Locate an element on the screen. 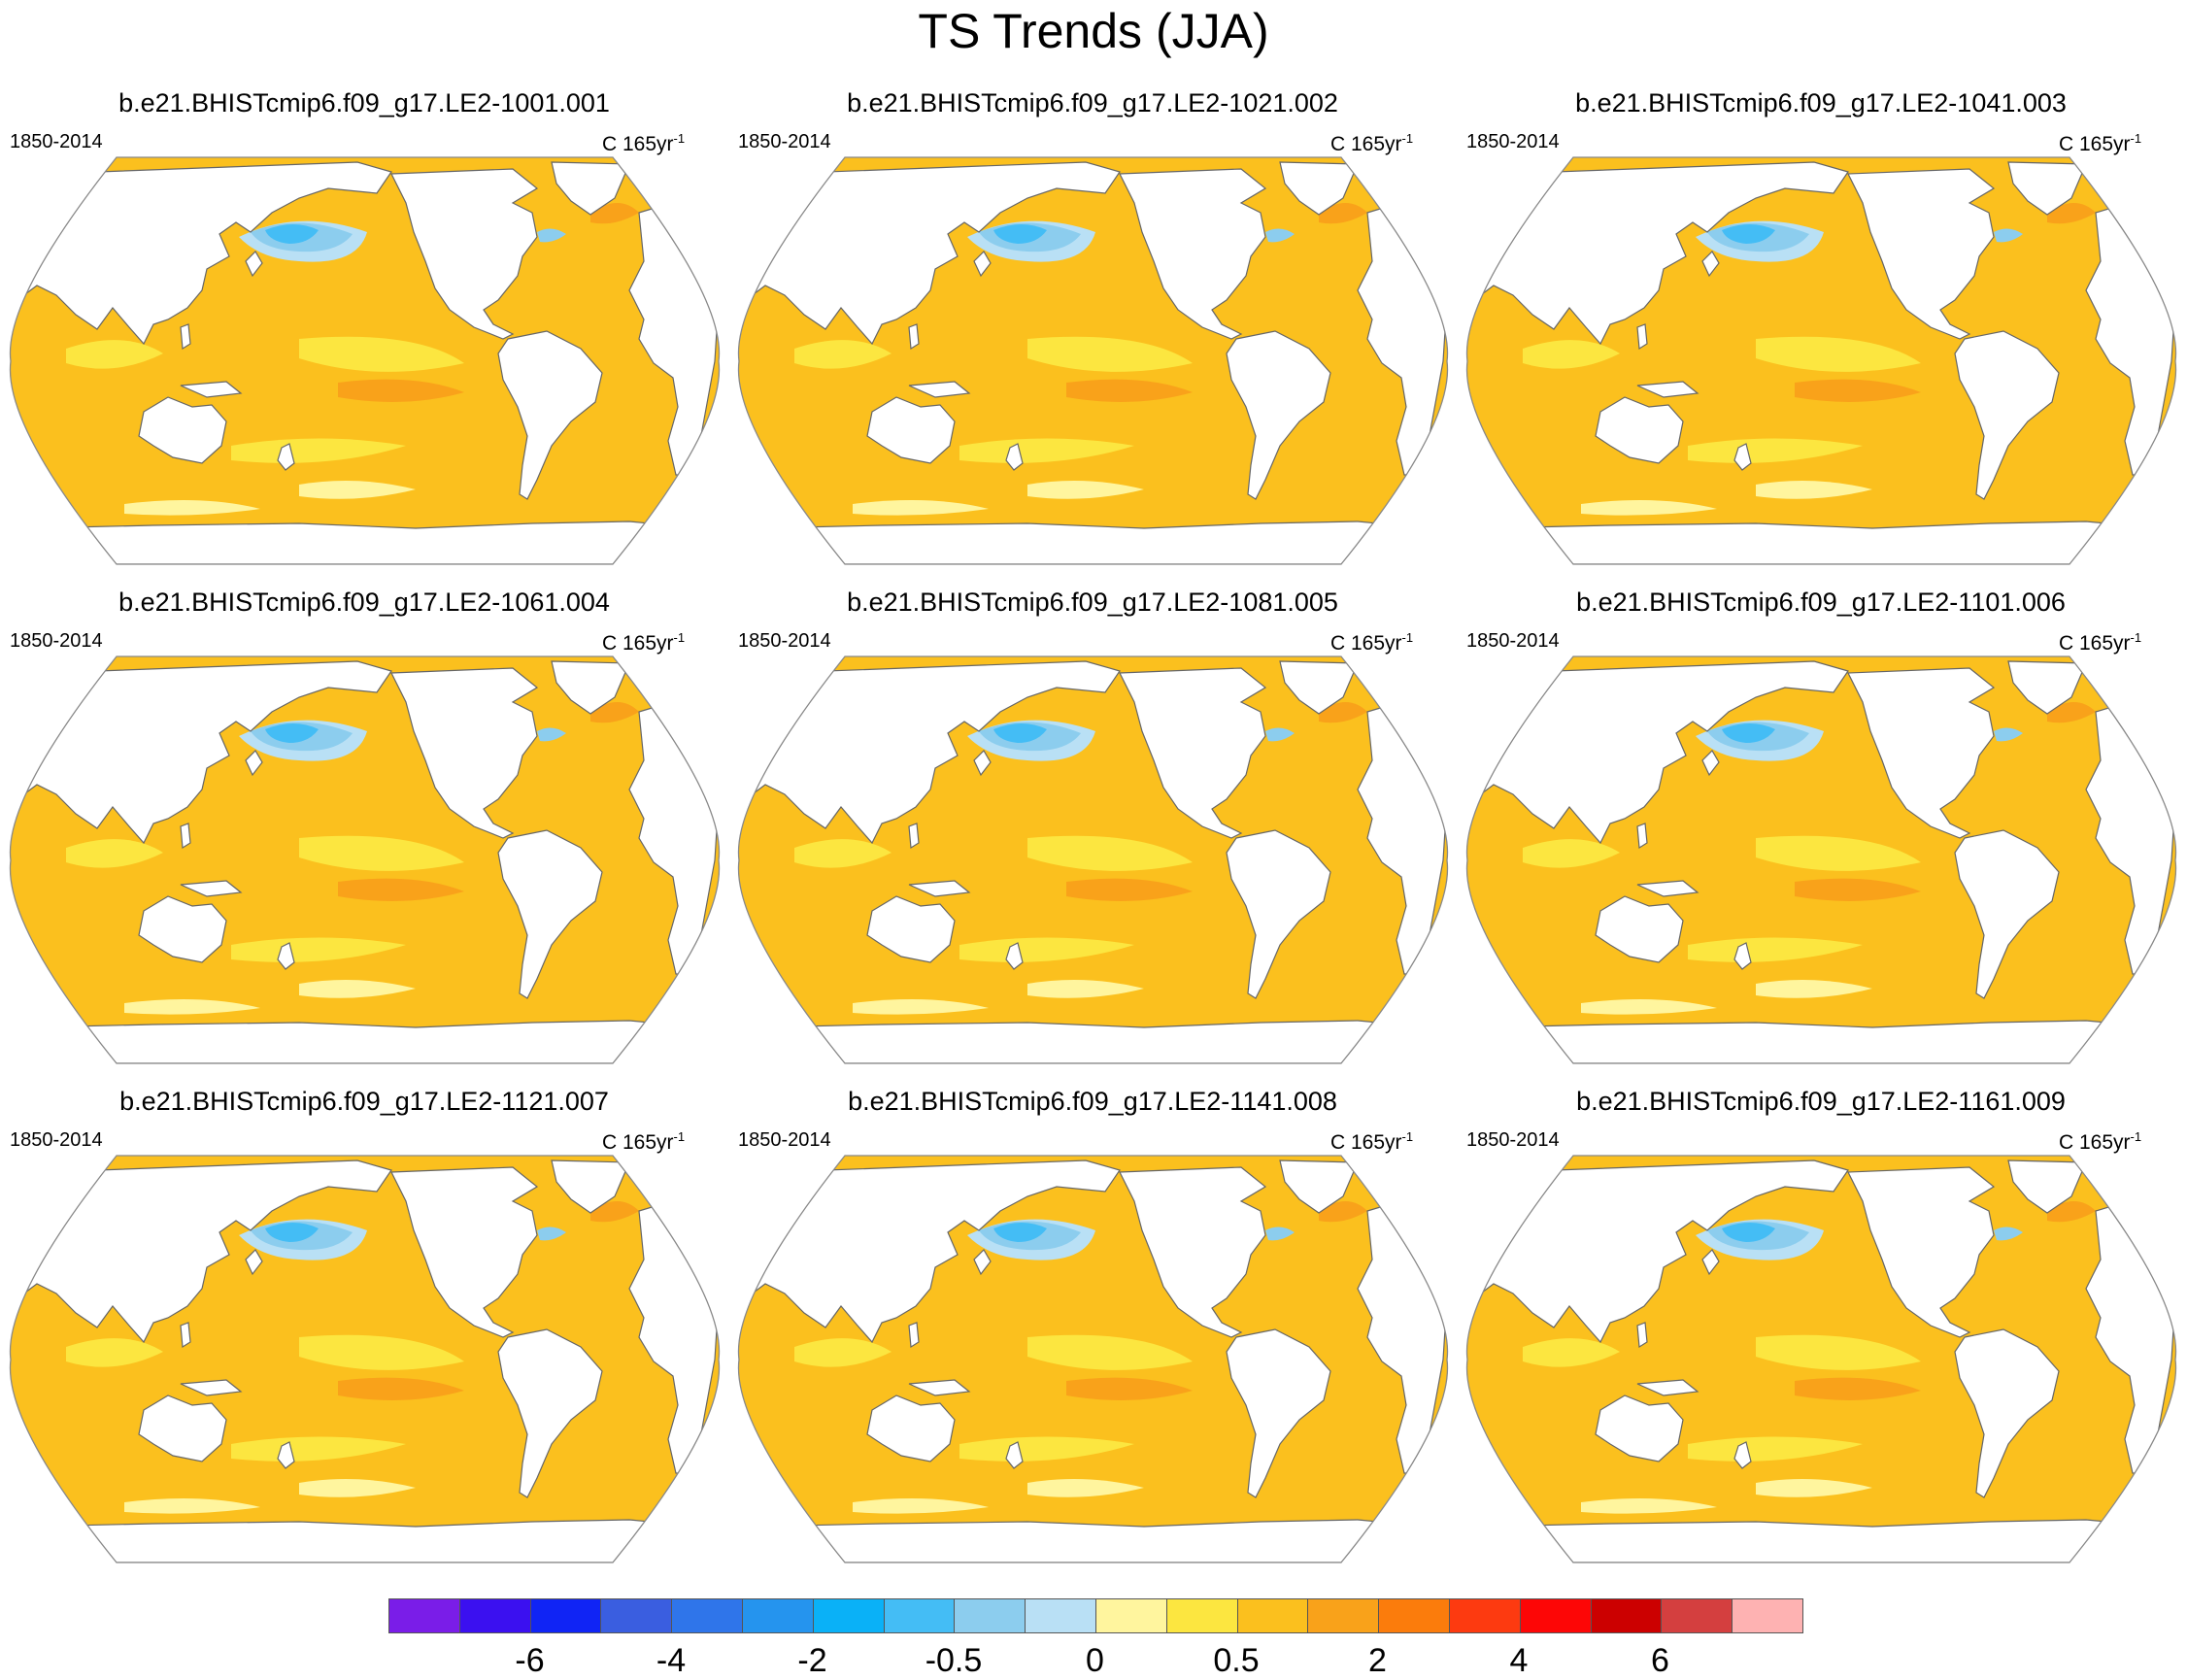 The width and height of the screenshot is (2187, 1680). panel-title: b.e21.BHISTcmip6.f09_g17.LE2-1141.008 is located at coordinates (1092, 1101).